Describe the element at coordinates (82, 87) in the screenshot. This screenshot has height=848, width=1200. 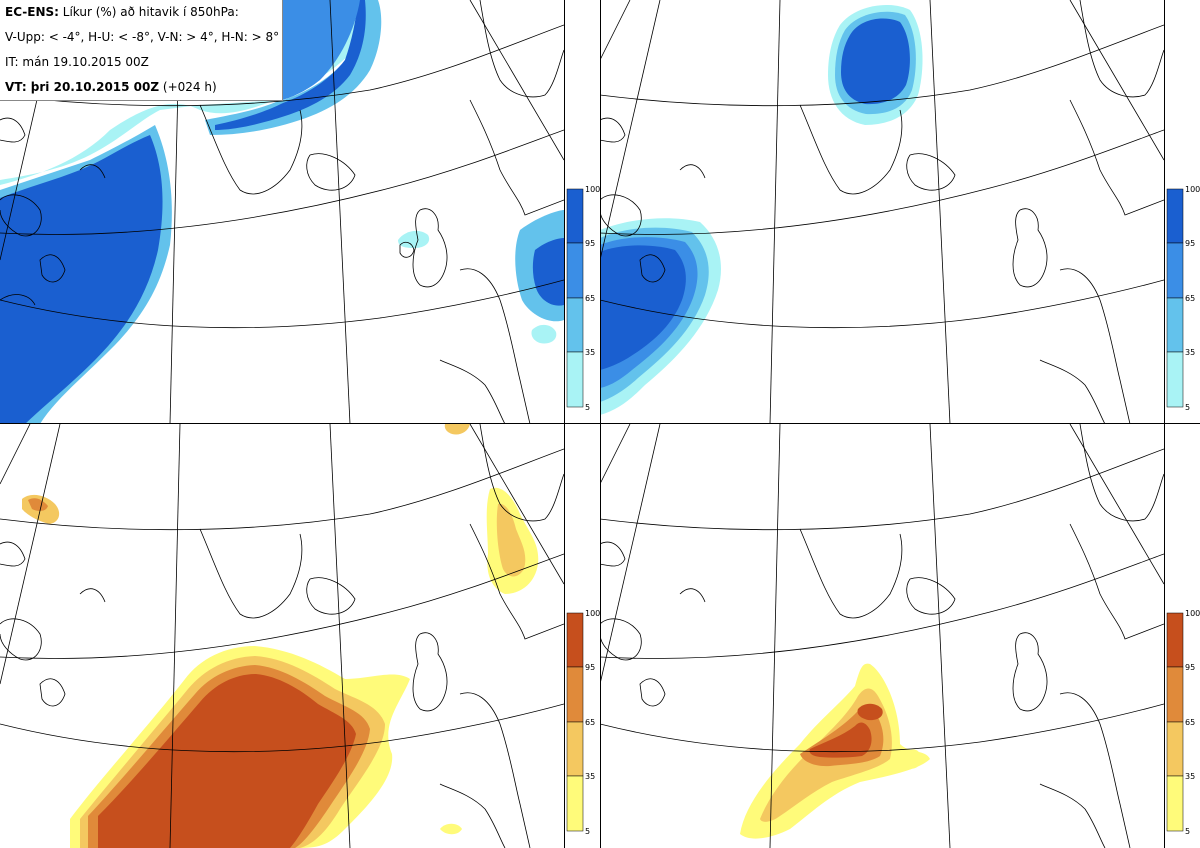
I see `valid-time-label: VT: þri 20.10.2015 00Z` at that location.